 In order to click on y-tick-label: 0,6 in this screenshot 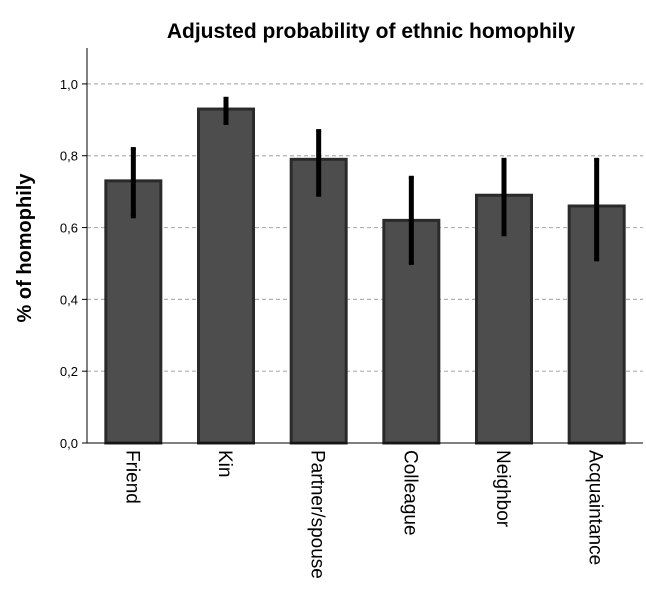, I will do `click(69, 228)`.